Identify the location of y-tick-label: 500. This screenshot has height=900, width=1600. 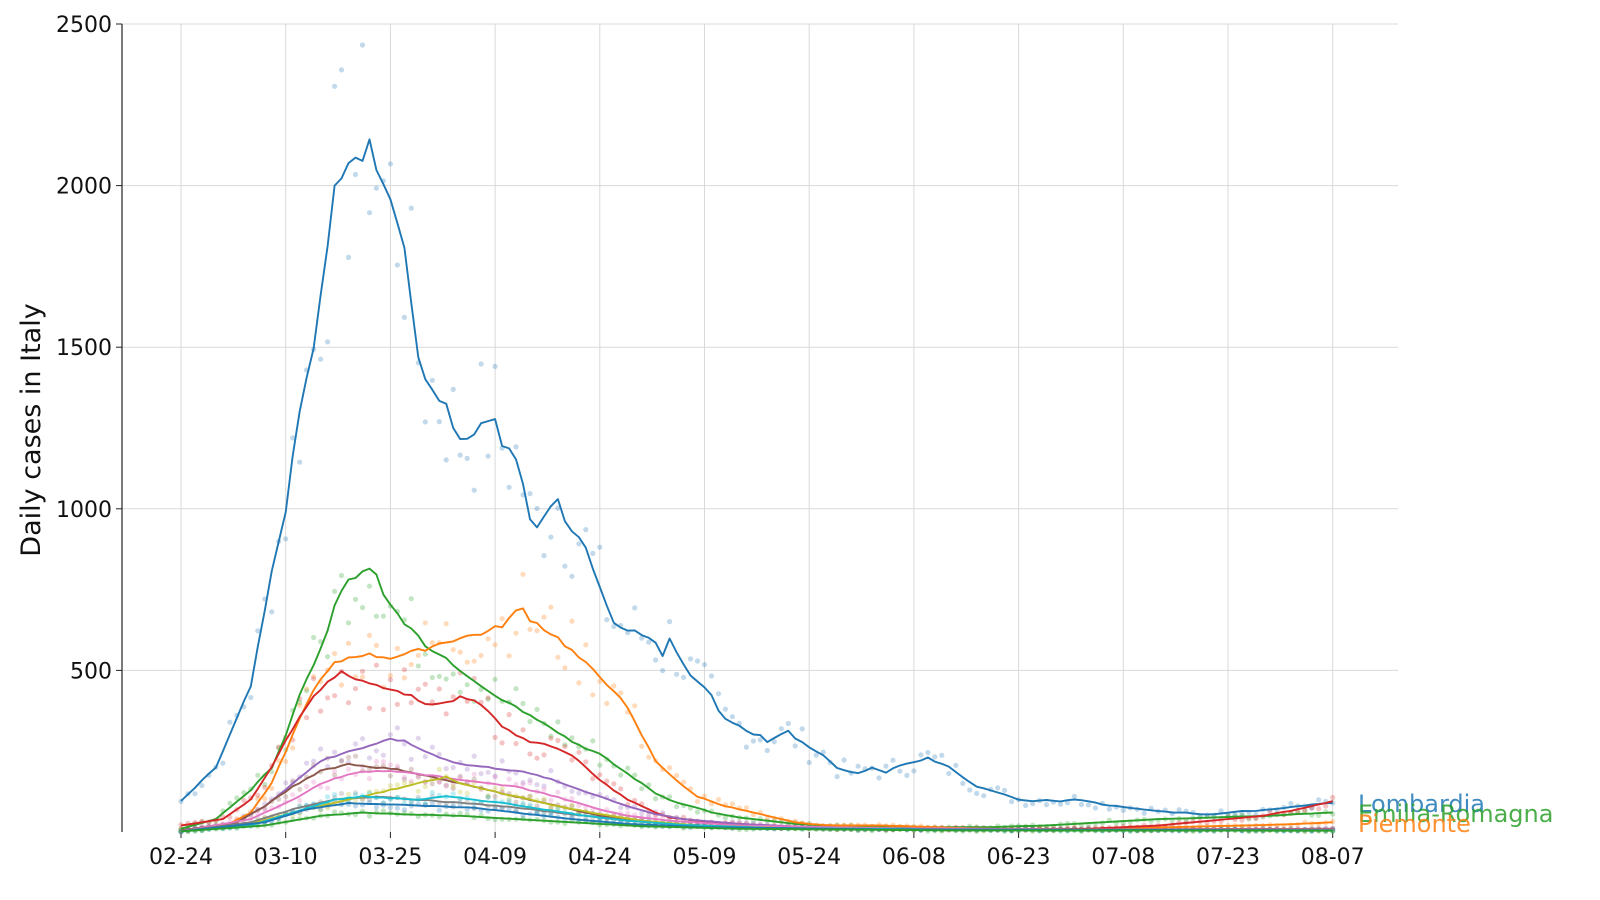
(91, 671).